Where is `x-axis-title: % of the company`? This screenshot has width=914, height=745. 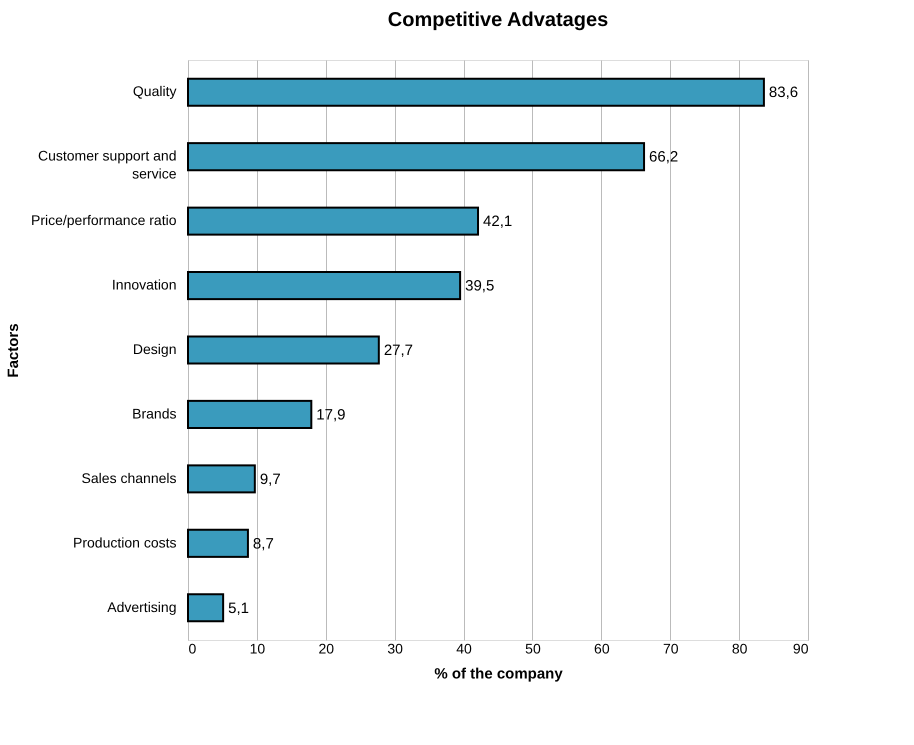
x-axis-title: % of the company is located at coordinates (499, 674).